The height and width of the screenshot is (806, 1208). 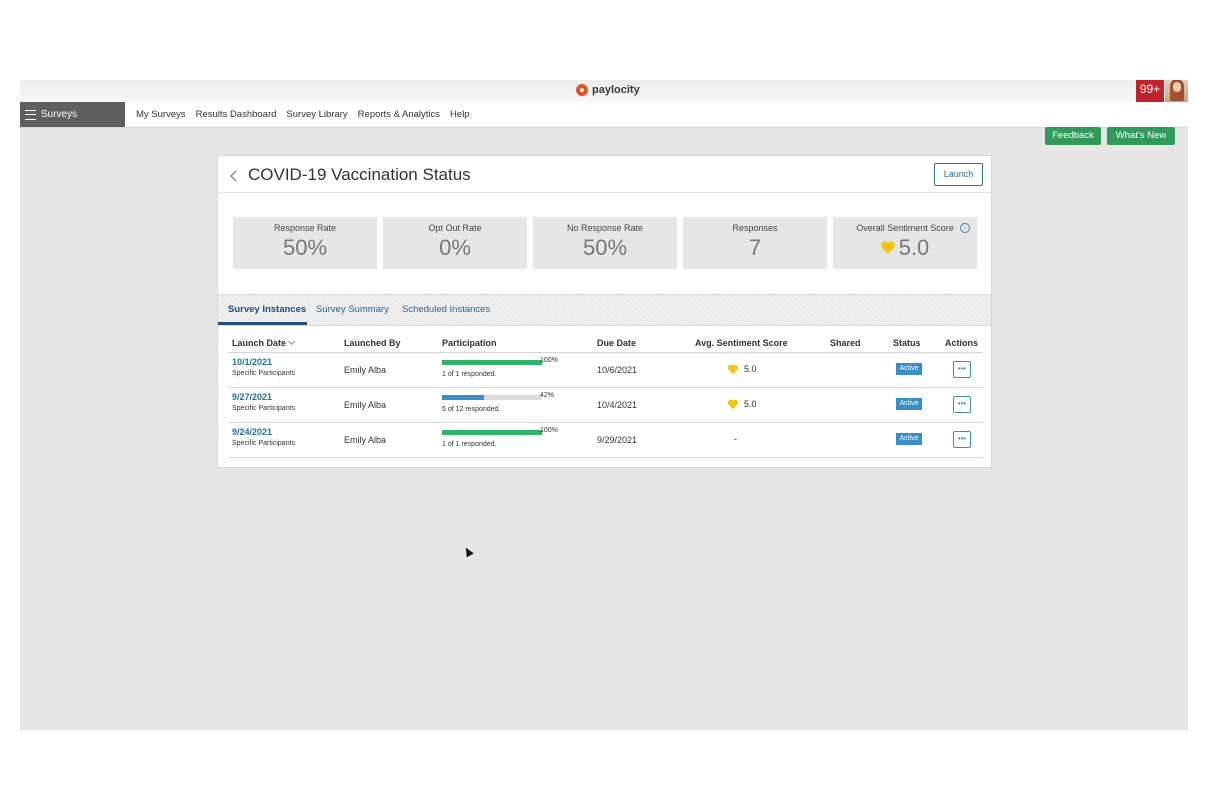 What do you see at coordinates (305, 228) in the screenshot?
I see `stat-label: Response Rate` at bounding box center [305, 228].